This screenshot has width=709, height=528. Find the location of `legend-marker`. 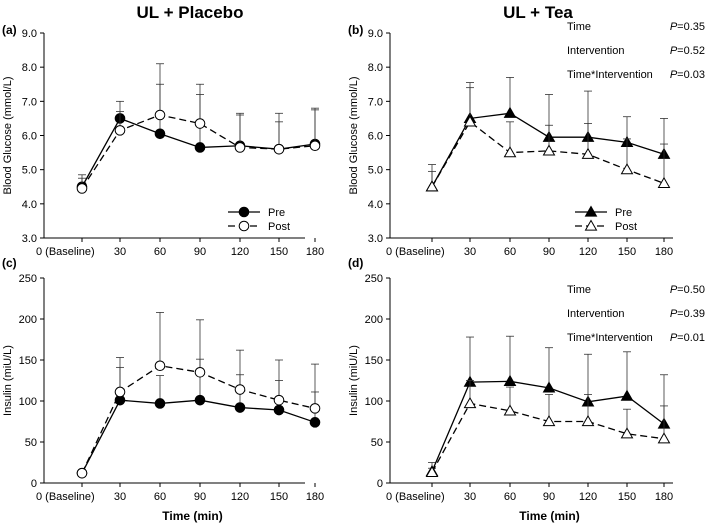

legend-marker is located at coordinates (591, 211).